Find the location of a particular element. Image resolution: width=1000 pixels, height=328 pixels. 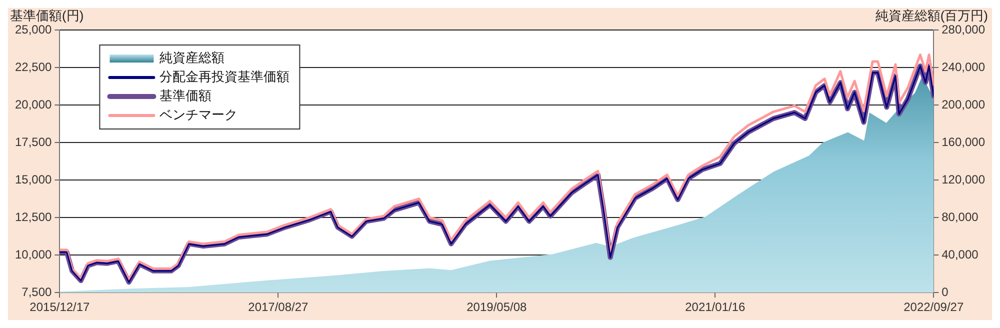

y2-tick-label: 80,000 is located at coordinates (960, 217).